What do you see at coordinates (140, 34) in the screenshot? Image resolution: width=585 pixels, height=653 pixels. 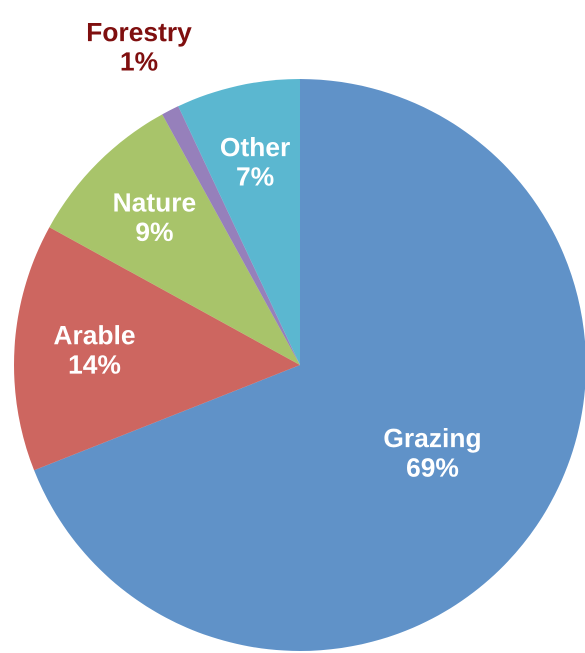 I see `slice-label: Forestry` at bounding box center [140, 34].